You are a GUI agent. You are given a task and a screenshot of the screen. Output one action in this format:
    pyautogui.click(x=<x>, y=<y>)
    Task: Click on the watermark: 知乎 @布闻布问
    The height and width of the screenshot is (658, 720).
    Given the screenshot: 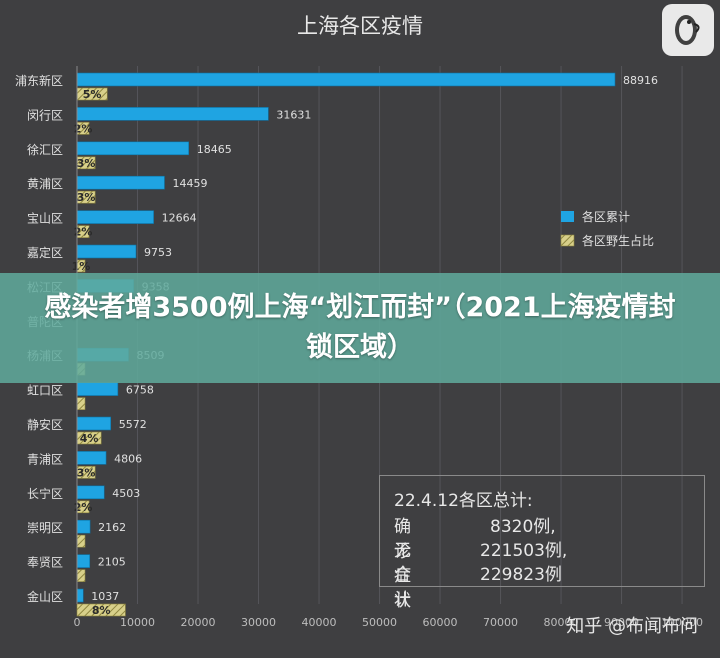 What is the action you would take?
    pyautogui.click(x=632, y=626)
    